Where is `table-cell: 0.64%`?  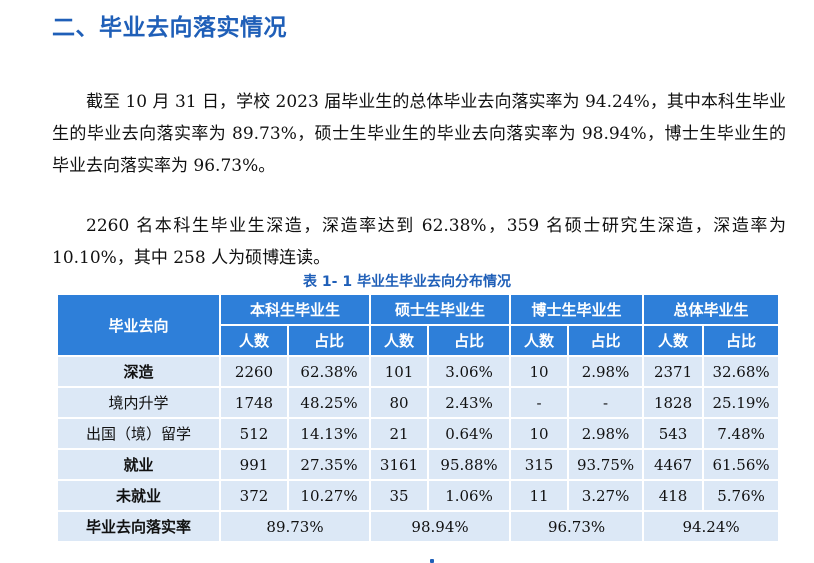
table-cell: 0.64% is located at coordinates (469, 433).